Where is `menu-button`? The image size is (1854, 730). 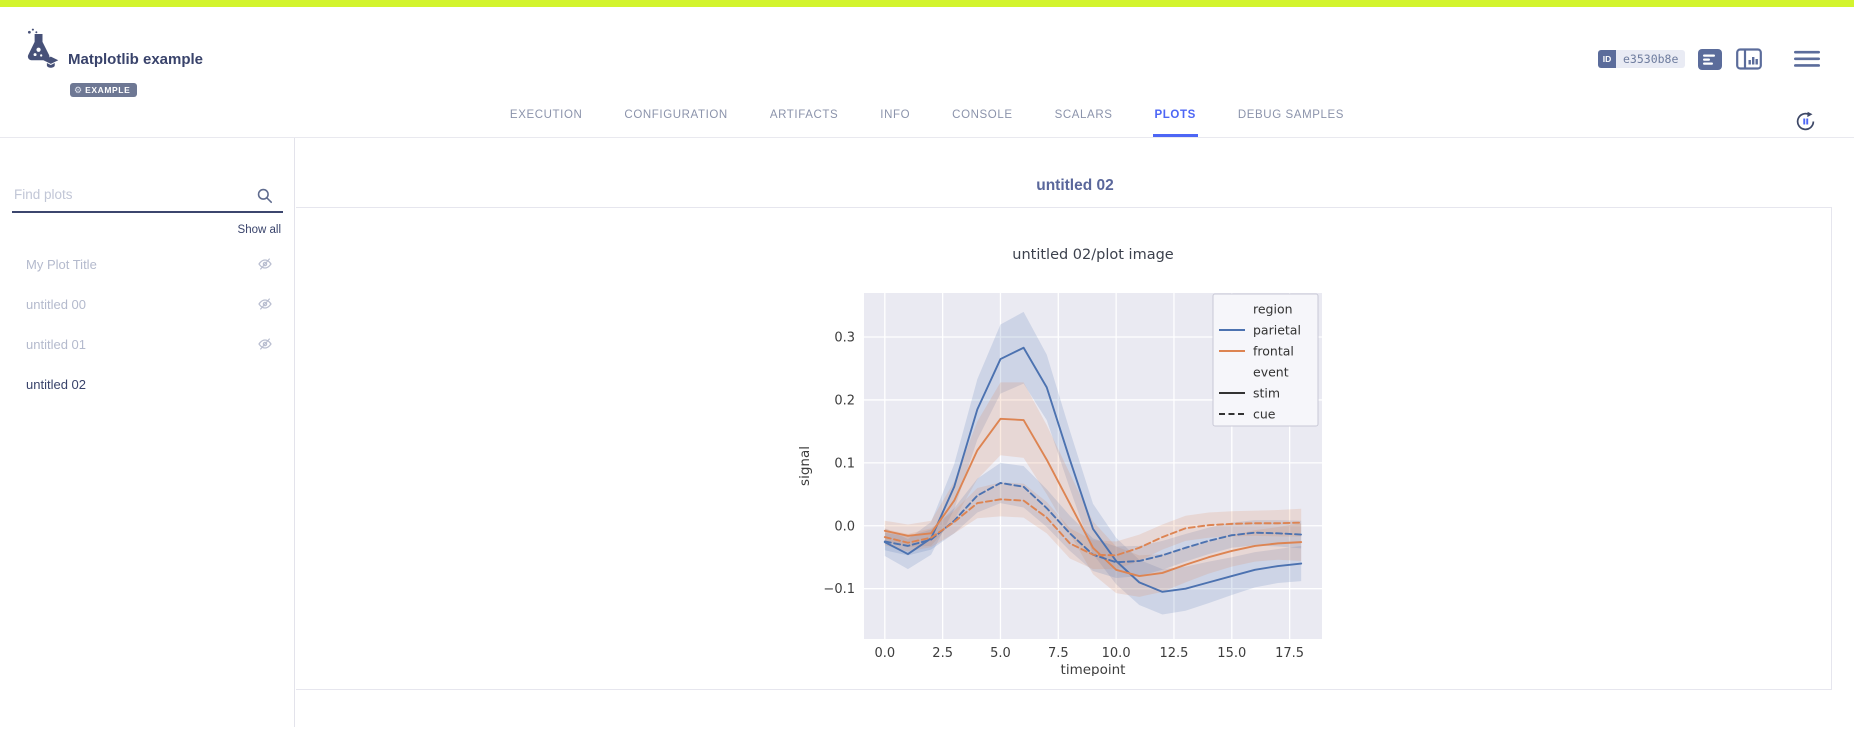
menu-button is located at coordinates (1807, 59).